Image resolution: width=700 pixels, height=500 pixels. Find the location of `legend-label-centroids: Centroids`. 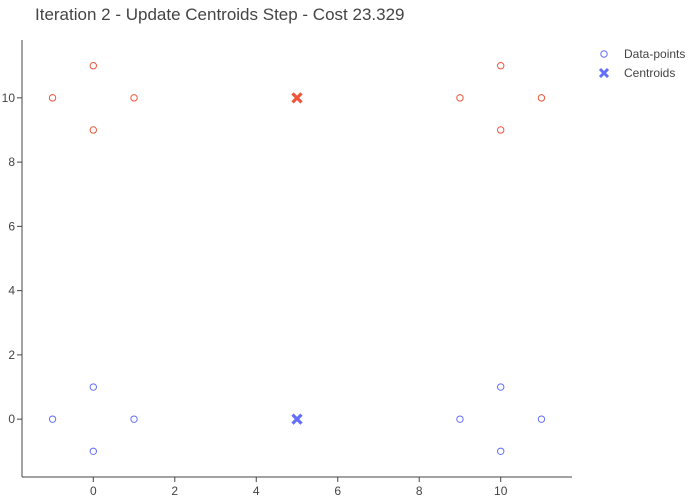

legend-label-centroids: Centroids is located at coordinates (649, 73).